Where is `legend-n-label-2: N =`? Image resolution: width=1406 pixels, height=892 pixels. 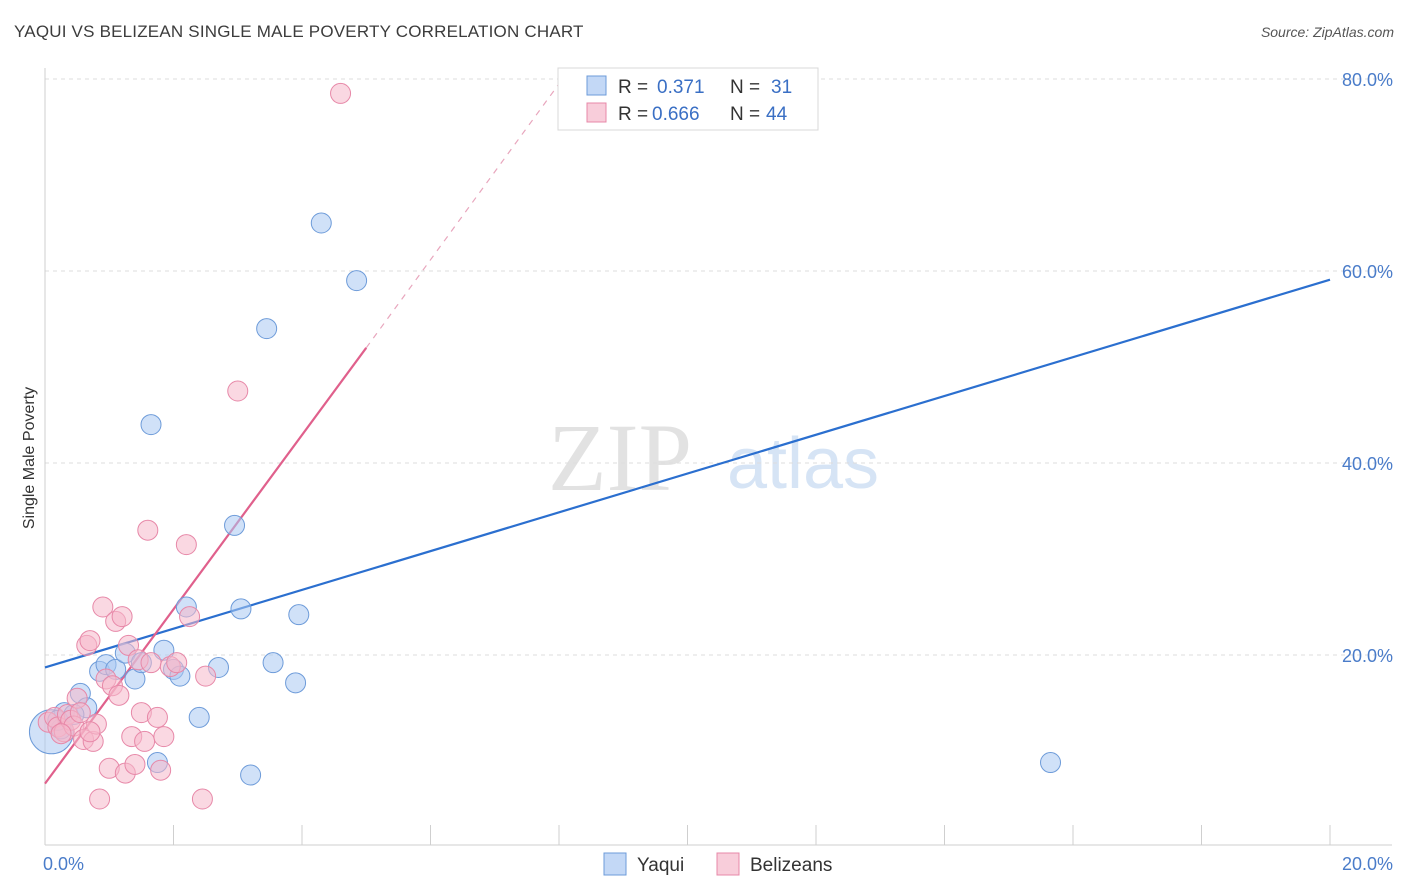
legend-n-label-2: N = is located at coordinates (745, 114).